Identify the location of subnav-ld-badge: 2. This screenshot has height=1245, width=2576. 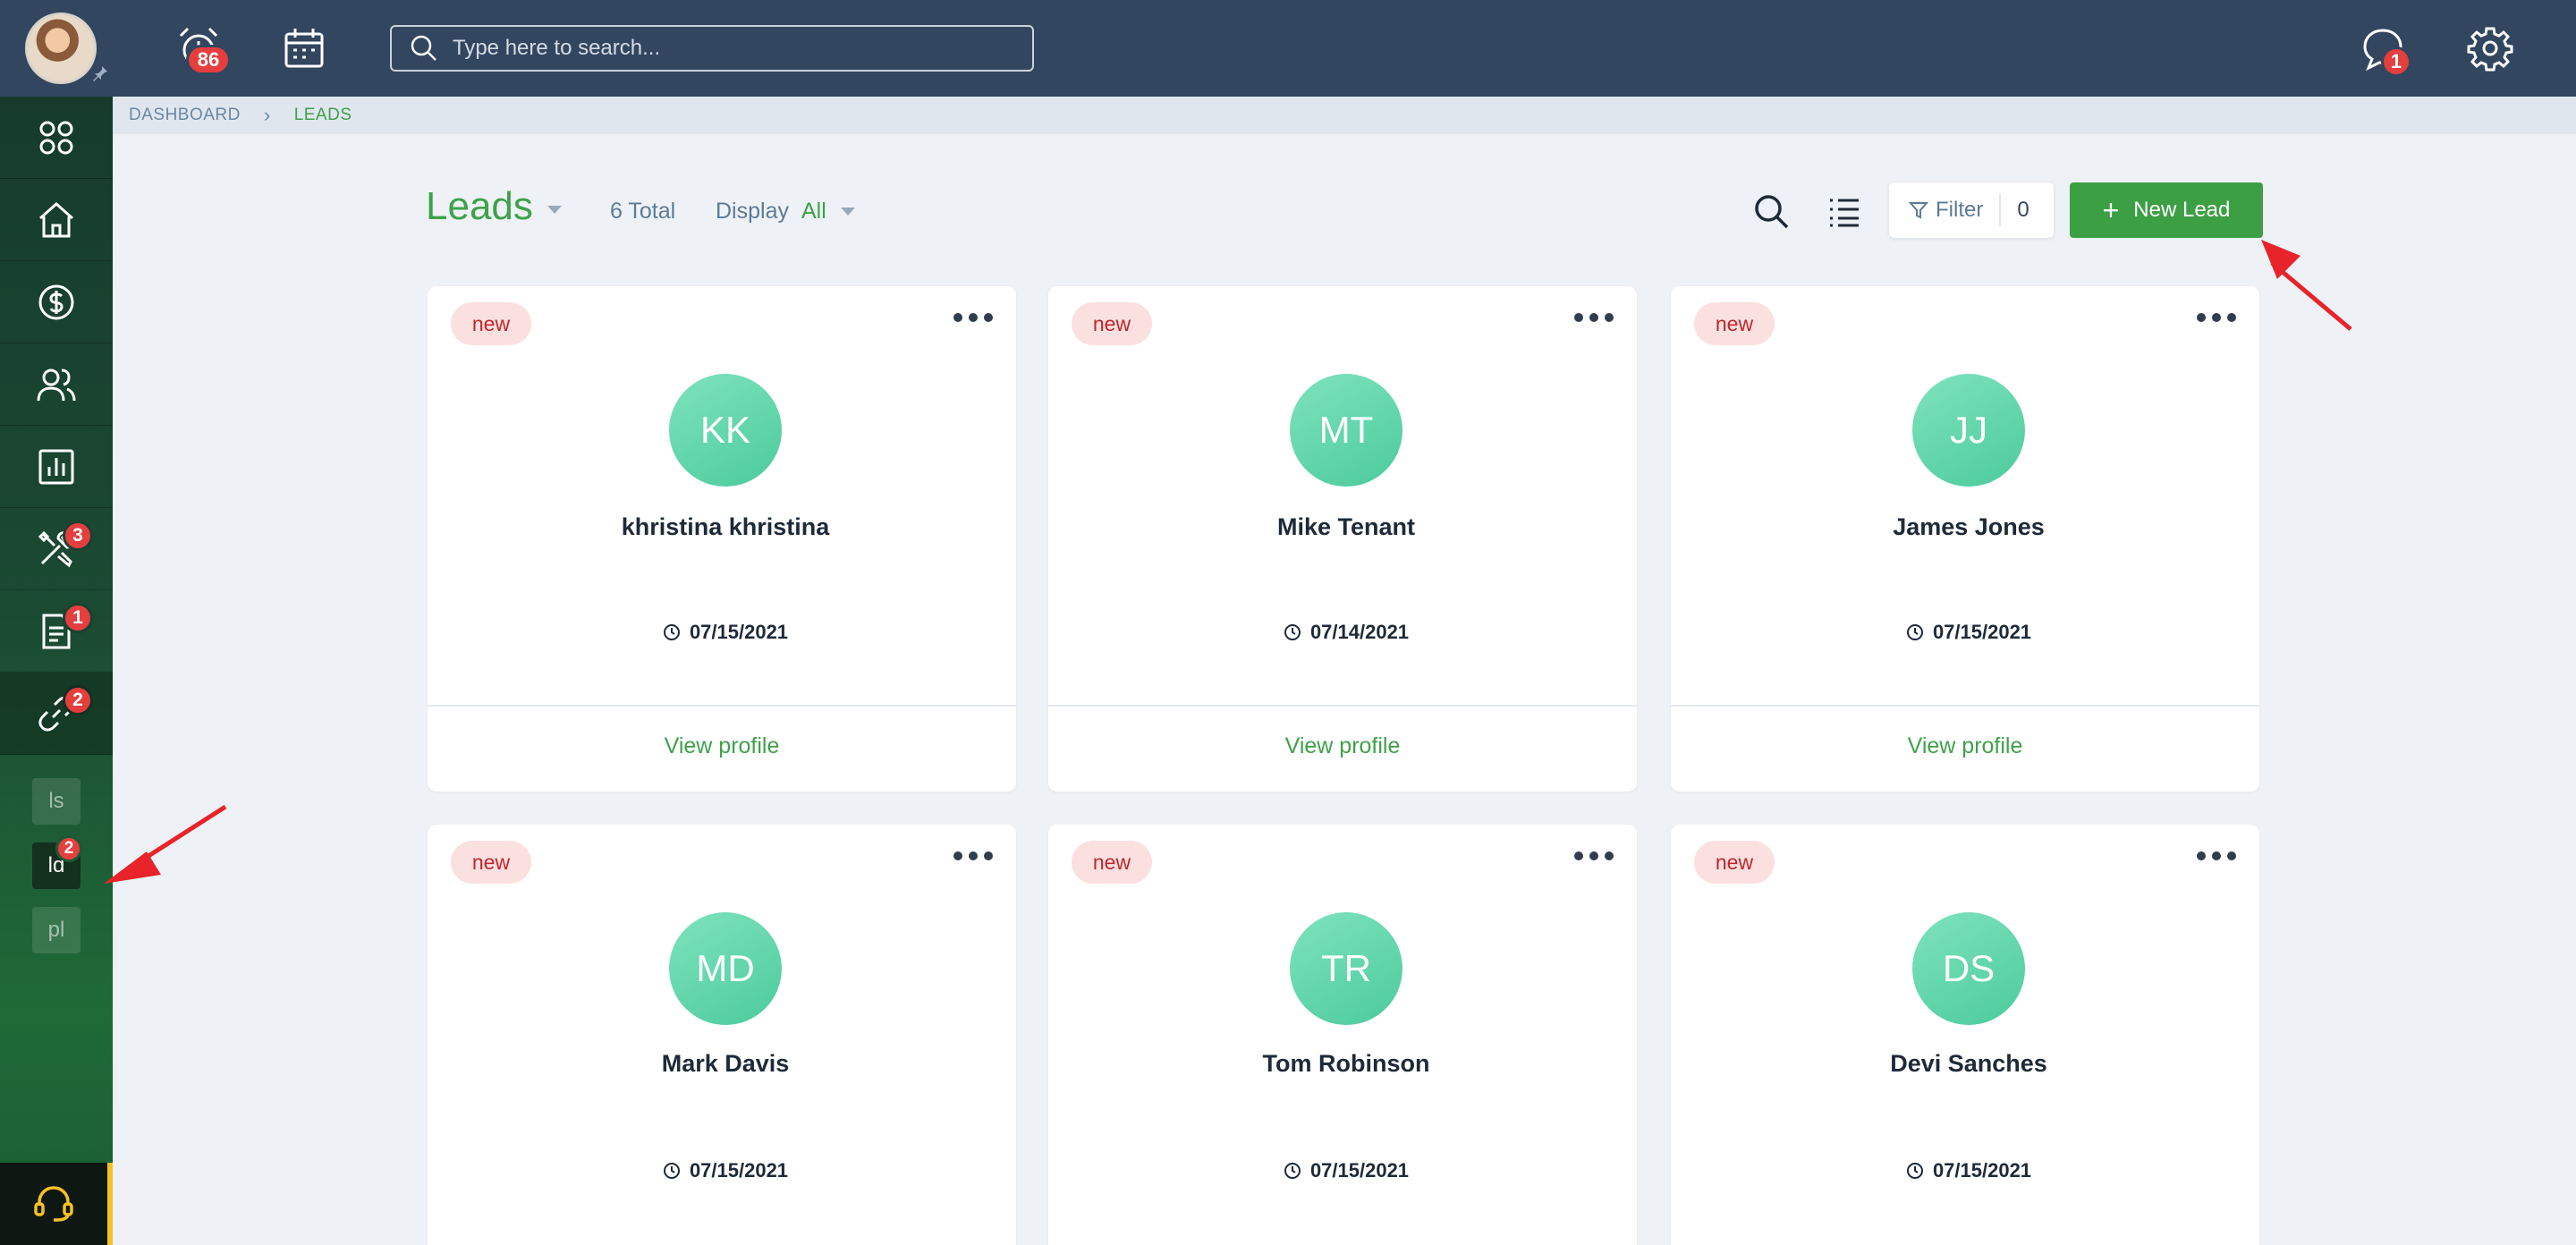
(68, 848).